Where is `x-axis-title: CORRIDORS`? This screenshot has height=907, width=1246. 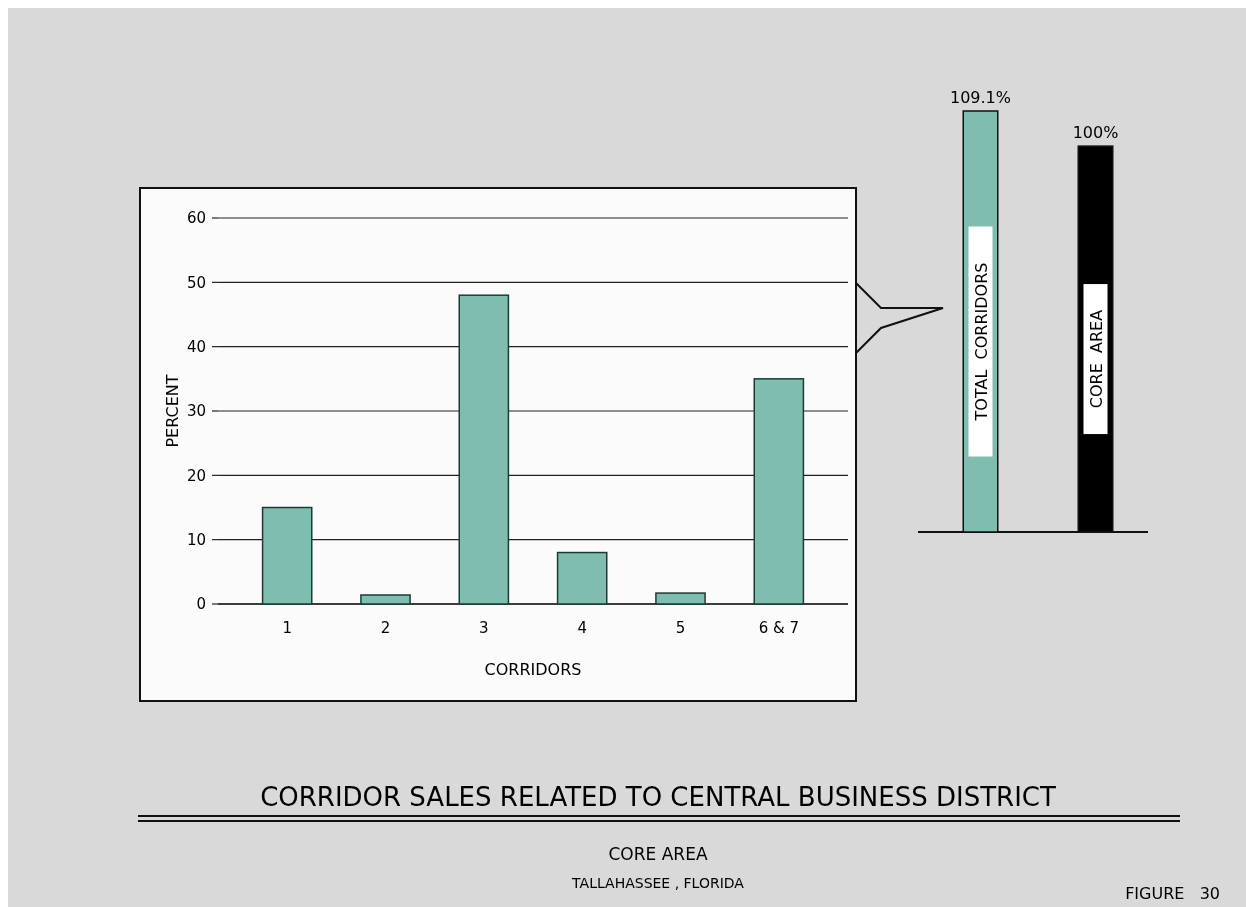
x-axis-title: CORRIDORS is located at coordinates (533, 669).